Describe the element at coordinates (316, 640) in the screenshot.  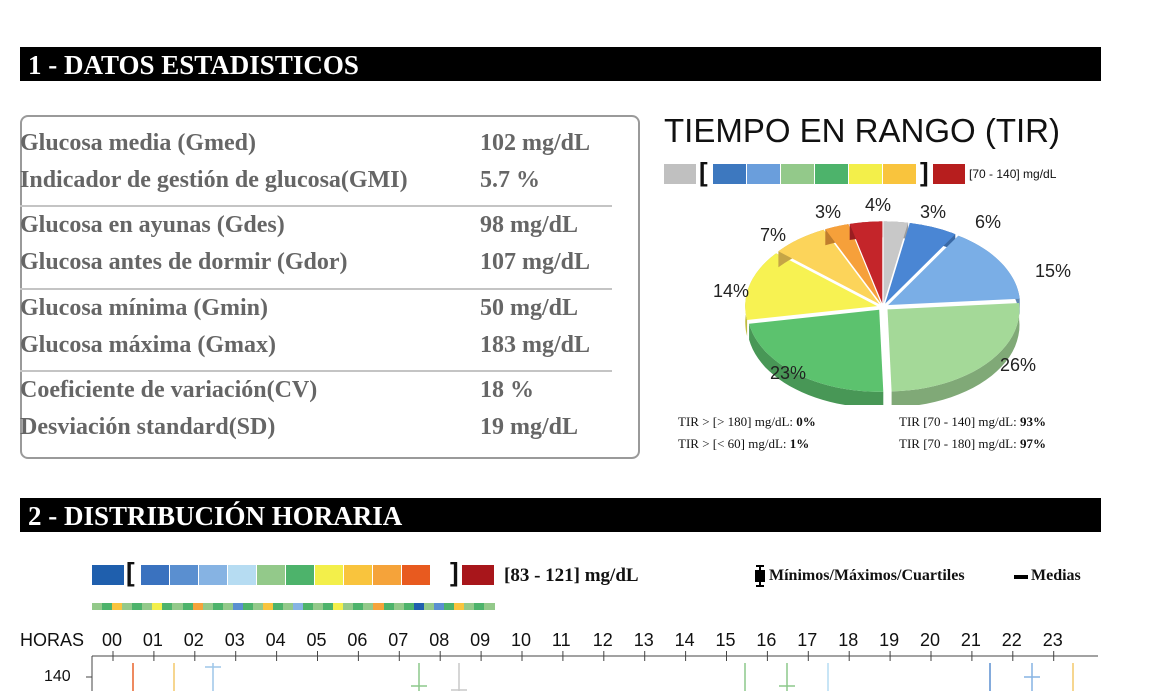
I see `hour-label: 05` at that location.